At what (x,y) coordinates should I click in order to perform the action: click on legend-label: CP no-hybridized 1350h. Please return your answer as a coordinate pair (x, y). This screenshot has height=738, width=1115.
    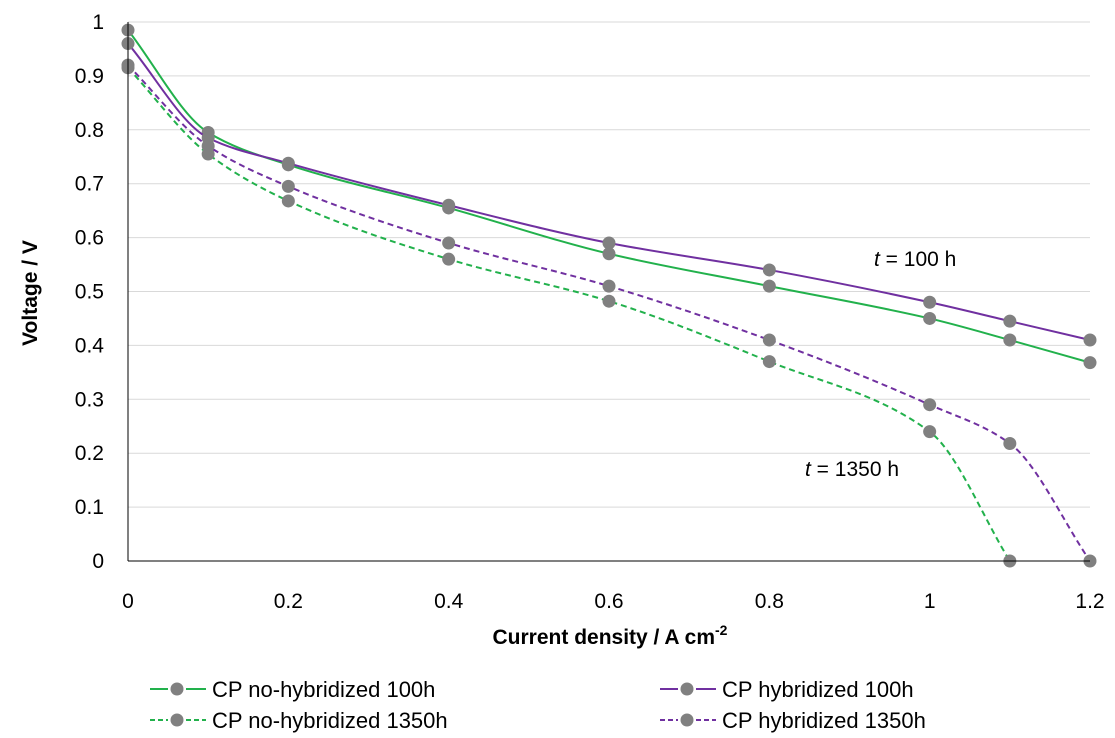
    Looking at the image, I should click on (330, 720).